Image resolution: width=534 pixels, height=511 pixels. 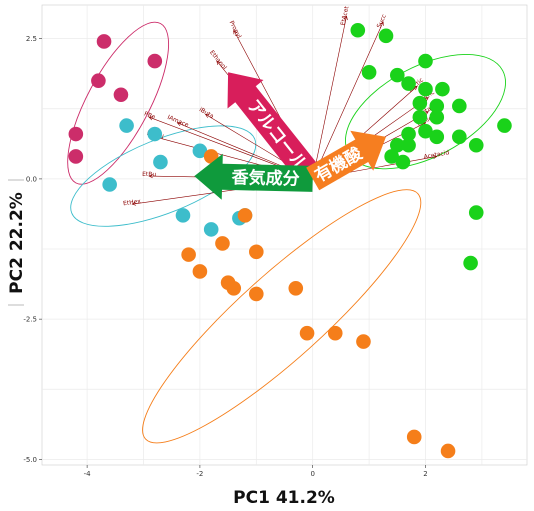 I want to click on x-tick-label: 0, so click(x=312, y=474).